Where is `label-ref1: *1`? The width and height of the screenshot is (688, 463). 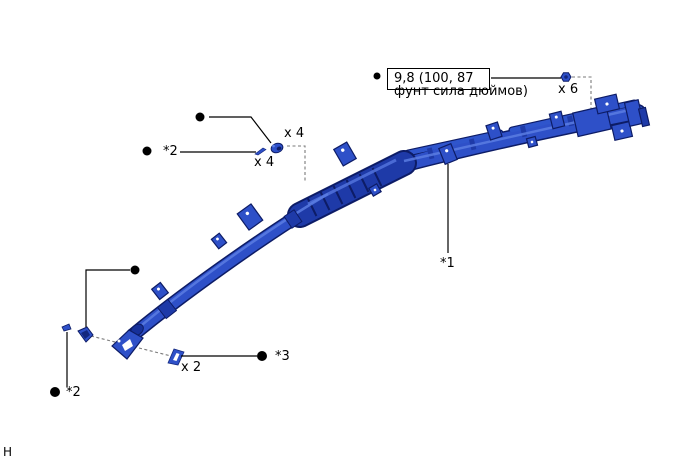
label-ref1: *1 is located at coordinates (447, 263).